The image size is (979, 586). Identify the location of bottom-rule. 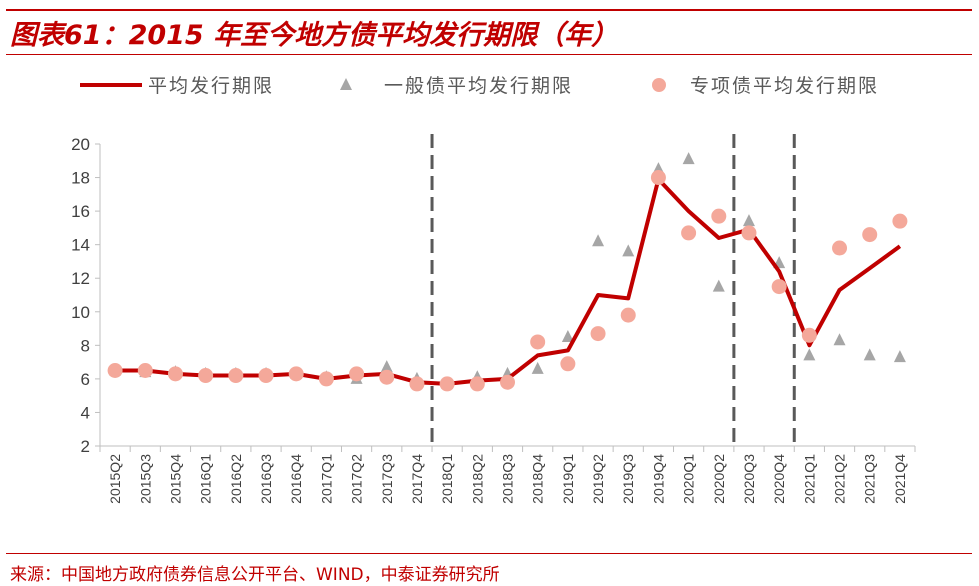
(489, 553).